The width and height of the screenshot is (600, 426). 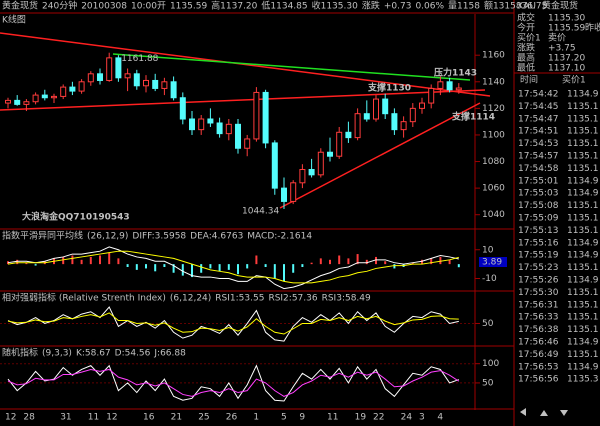 I want to click on y-tick-label: -10, so click(x=489, y=279).